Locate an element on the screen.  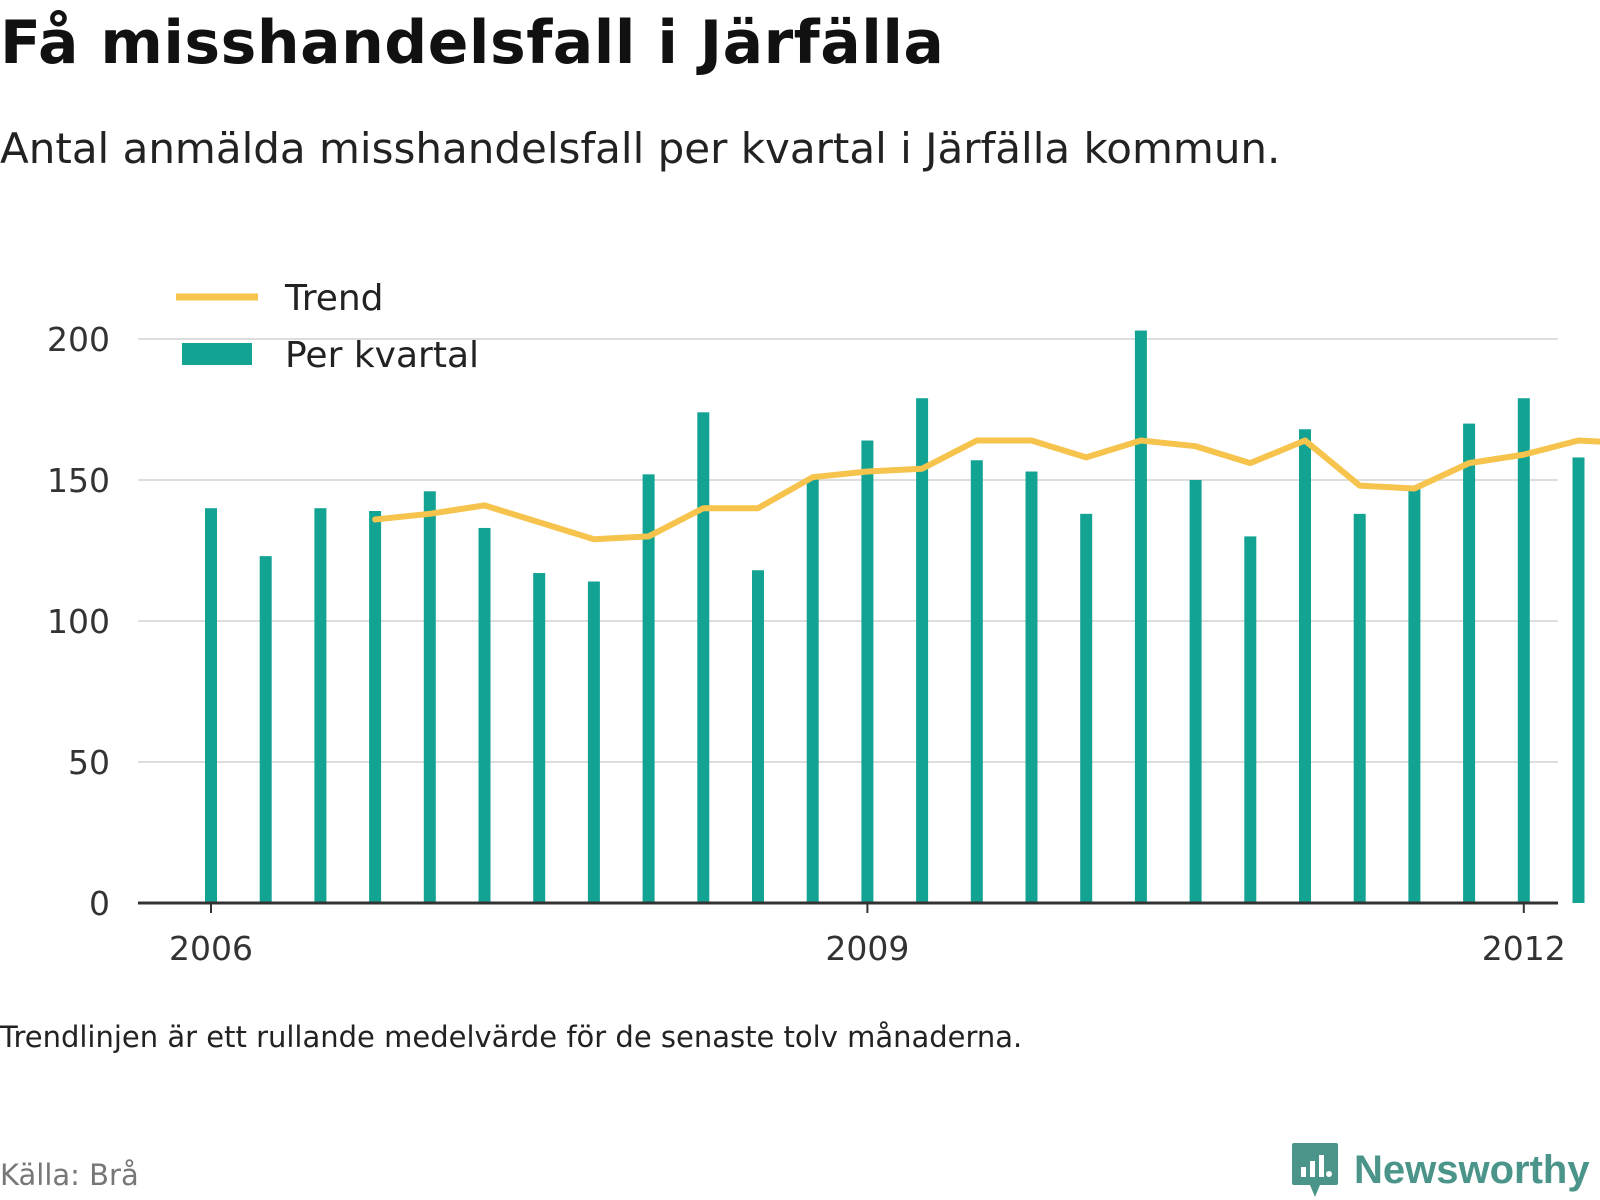
newsworthy-logo-icon is located at coordinates (1315, 1170).